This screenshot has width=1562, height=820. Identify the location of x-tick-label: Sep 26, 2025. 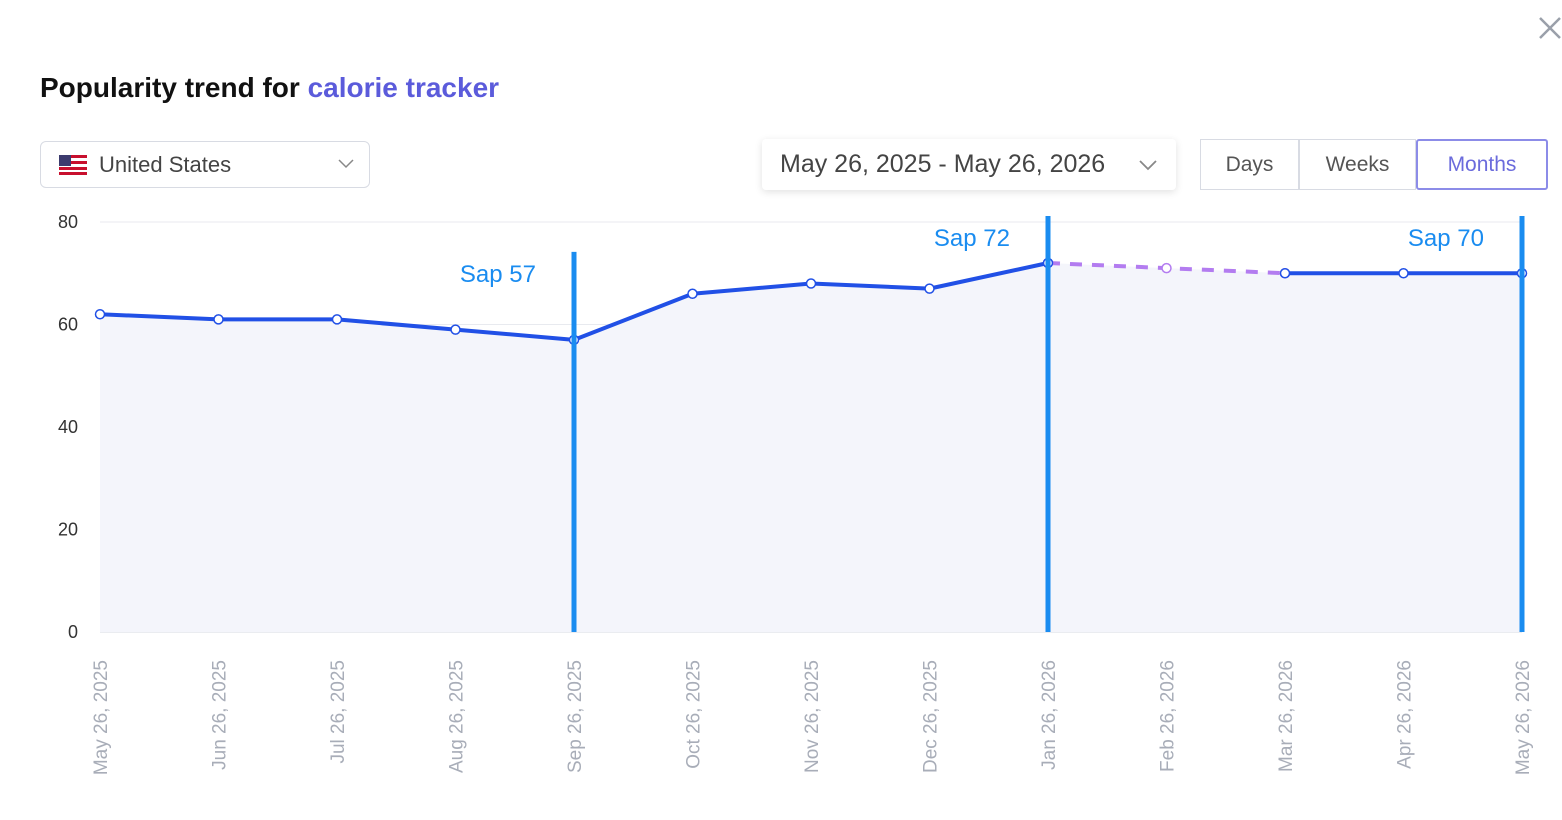
(575, 716).